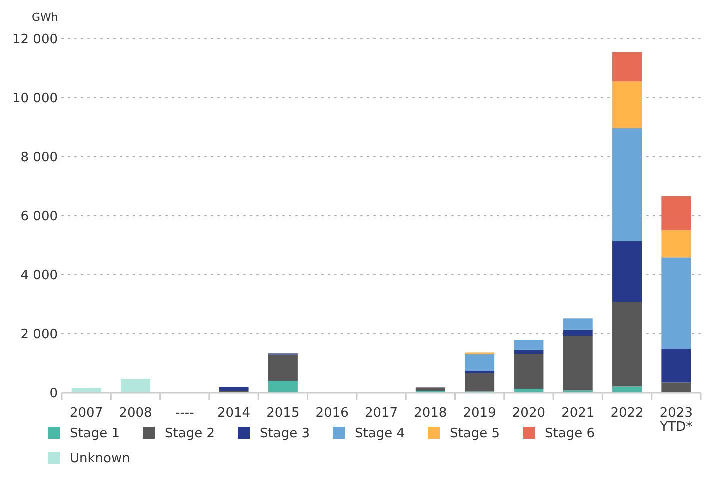  I want to click on y-tick-label: 10 000, so click(35, 99).